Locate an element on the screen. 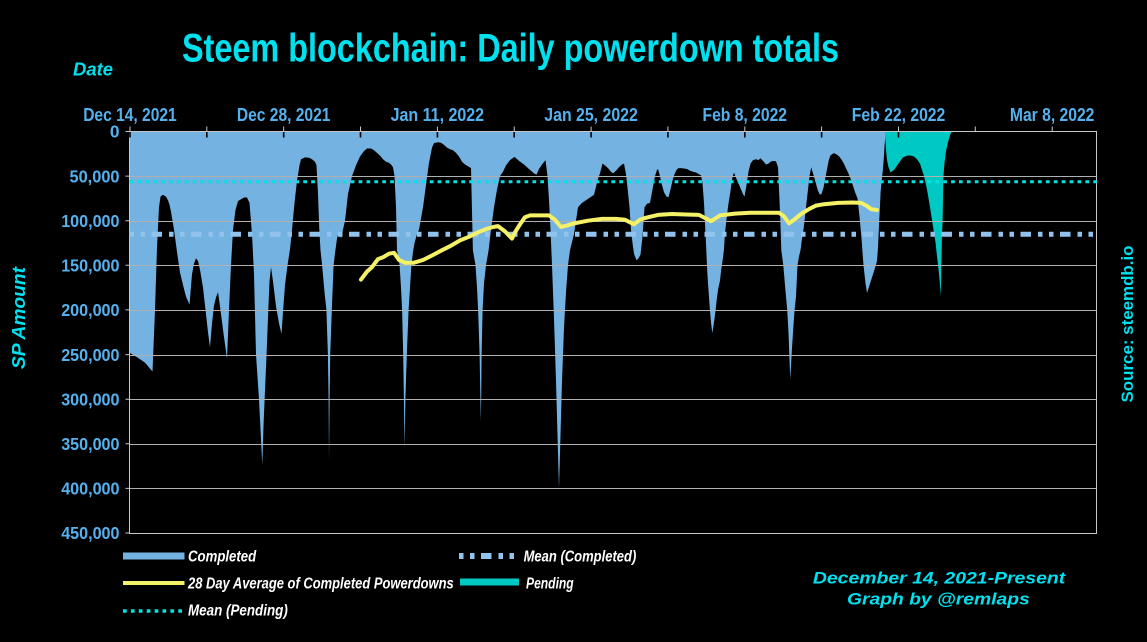 This screenshot has width=1147, height=642. svg-text: Mean (Completed) is located at coordinates (580, 557).